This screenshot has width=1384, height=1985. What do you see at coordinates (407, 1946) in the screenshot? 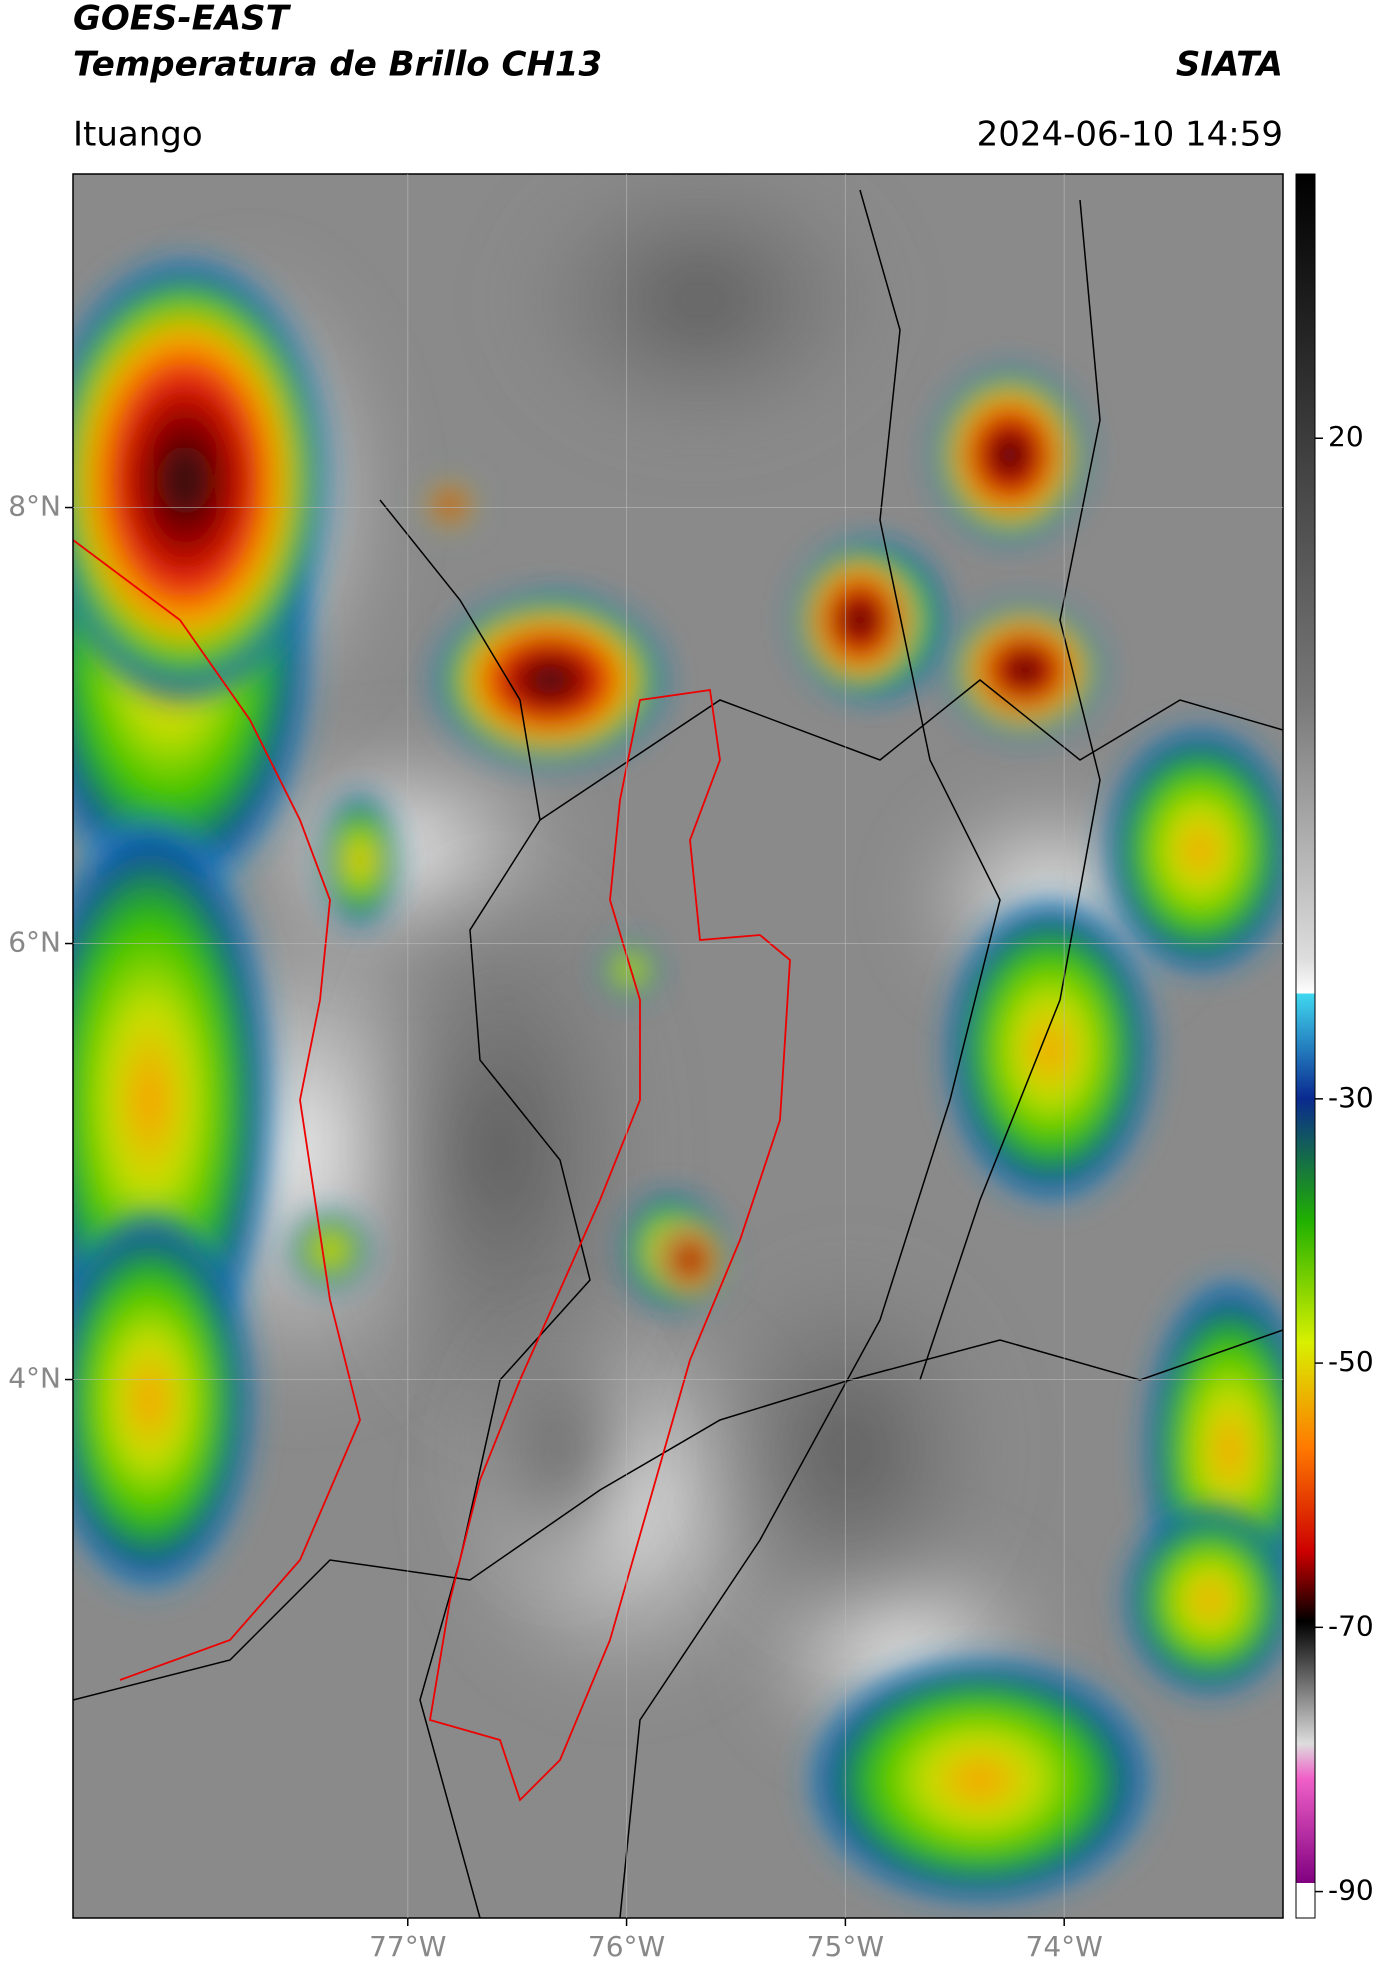
I see `x-tick-label: 77°W` at bounding box center [407, 1946].